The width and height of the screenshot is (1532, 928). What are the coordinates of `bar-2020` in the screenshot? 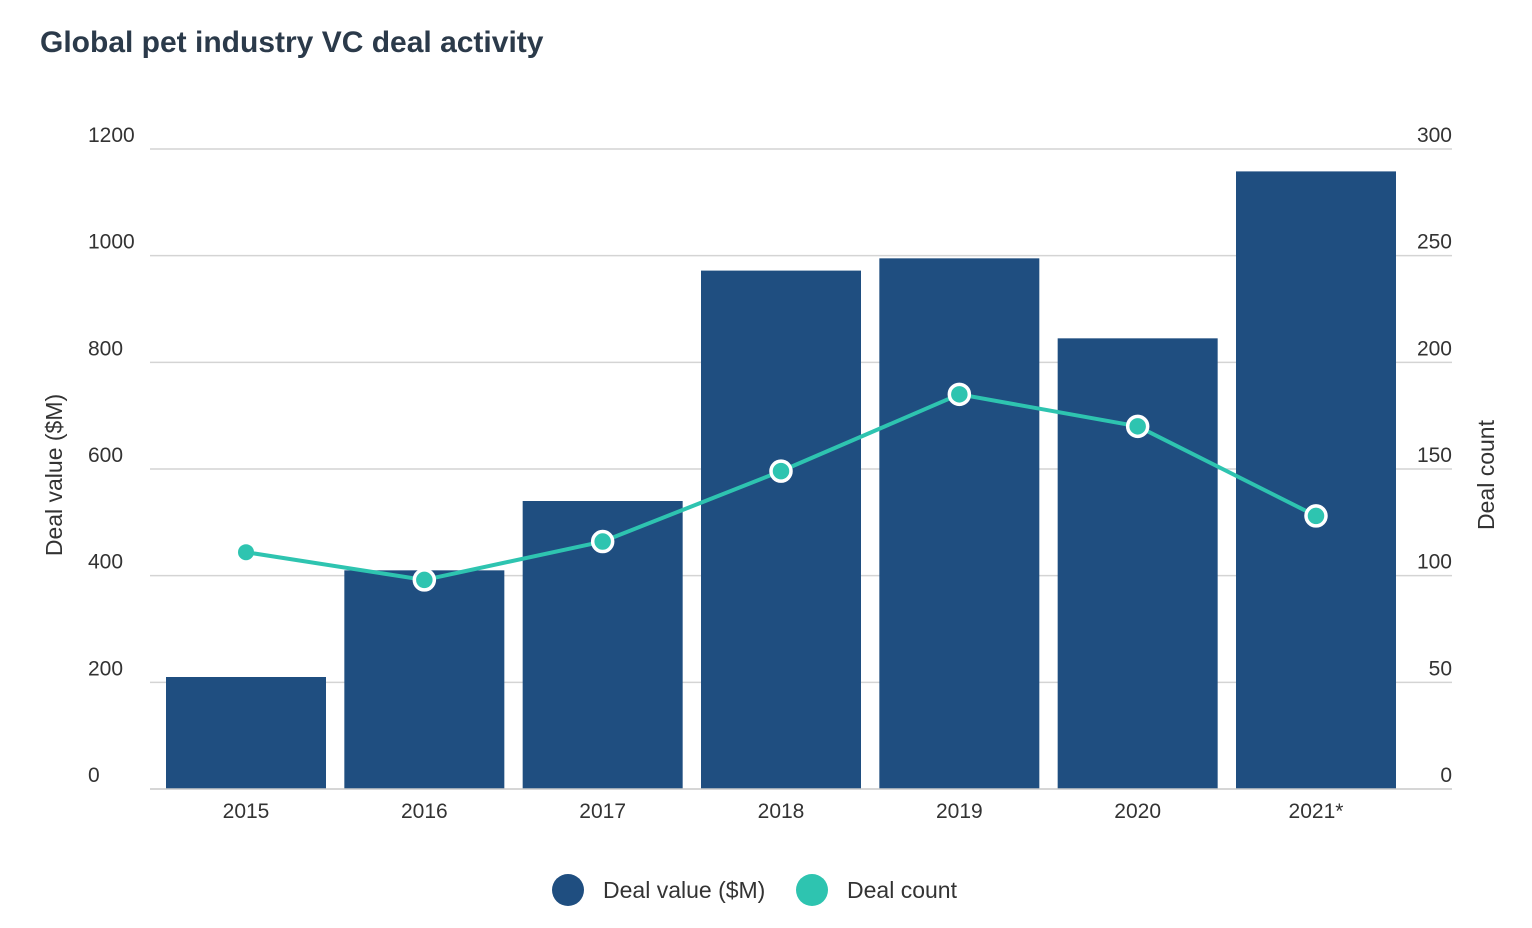 It's located at (1137, 563).